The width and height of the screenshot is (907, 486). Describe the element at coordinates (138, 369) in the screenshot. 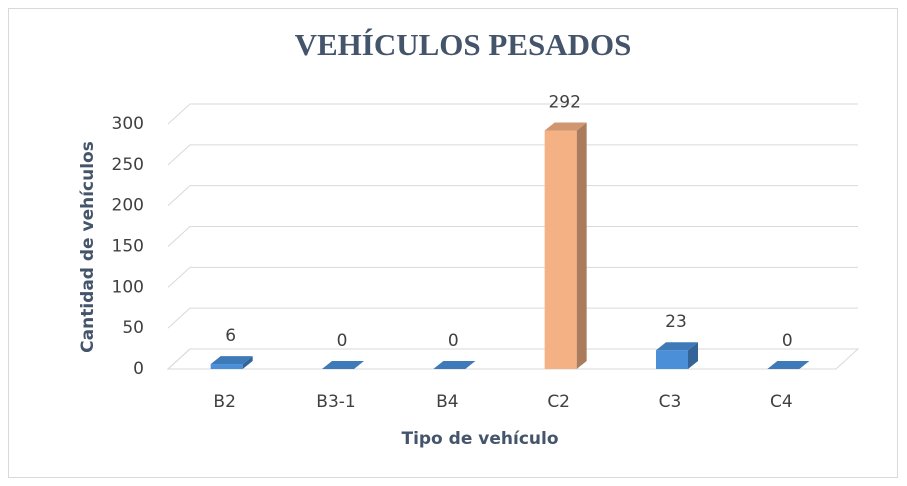

I see `y-tick-label: 0` at that location.